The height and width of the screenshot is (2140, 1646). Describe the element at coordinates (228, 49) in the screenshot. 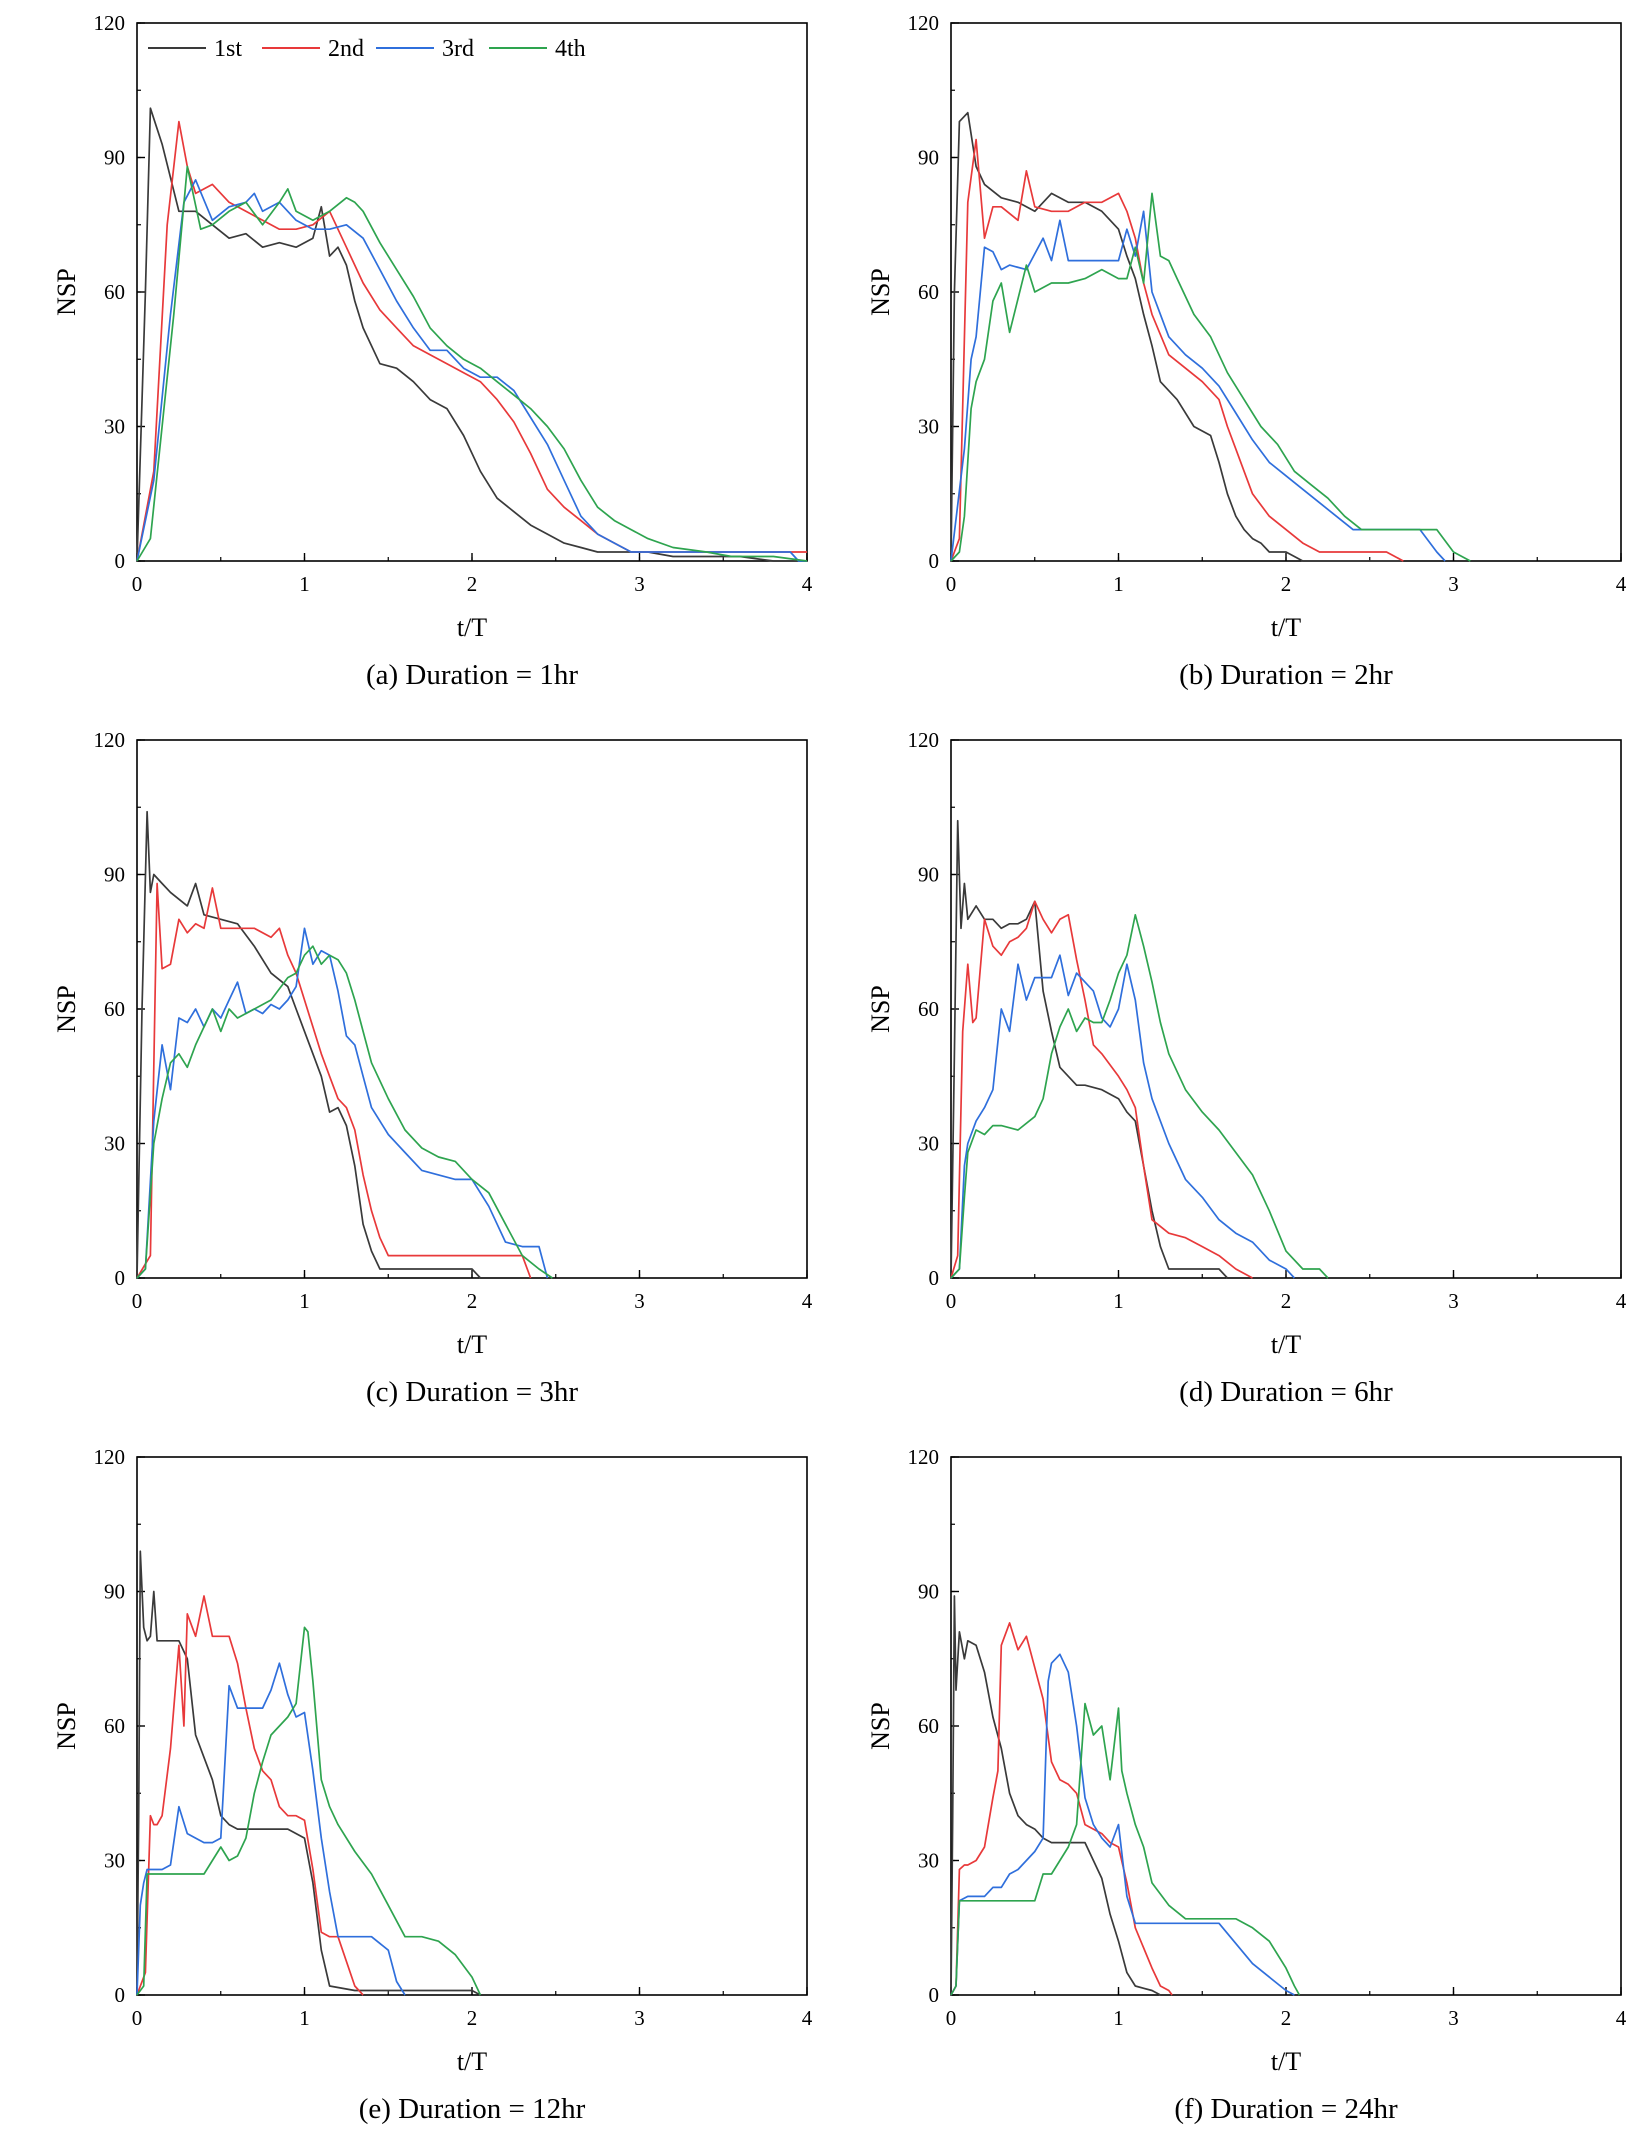

I see `legend-label-1st: 1st` at that location.